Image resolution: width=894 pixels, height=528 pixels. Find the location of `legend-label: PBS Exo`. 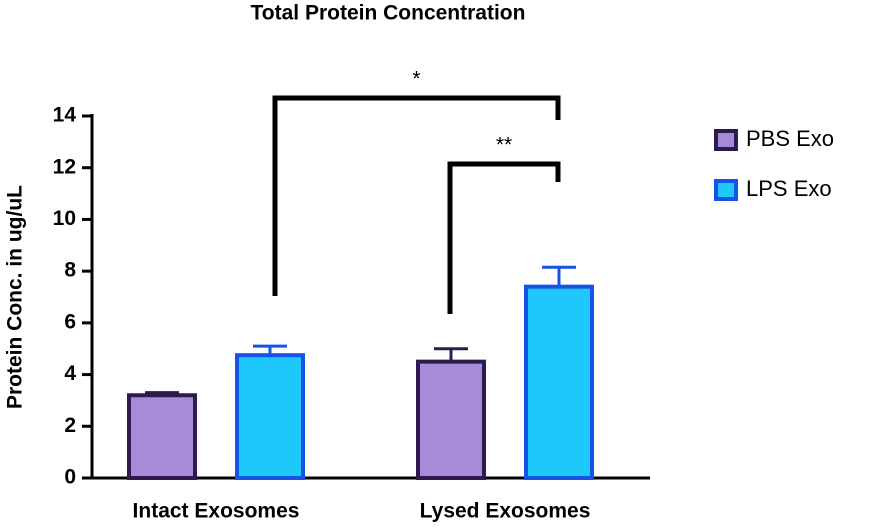

legend-label: PBS Exo is located at coordinates (790, 138).